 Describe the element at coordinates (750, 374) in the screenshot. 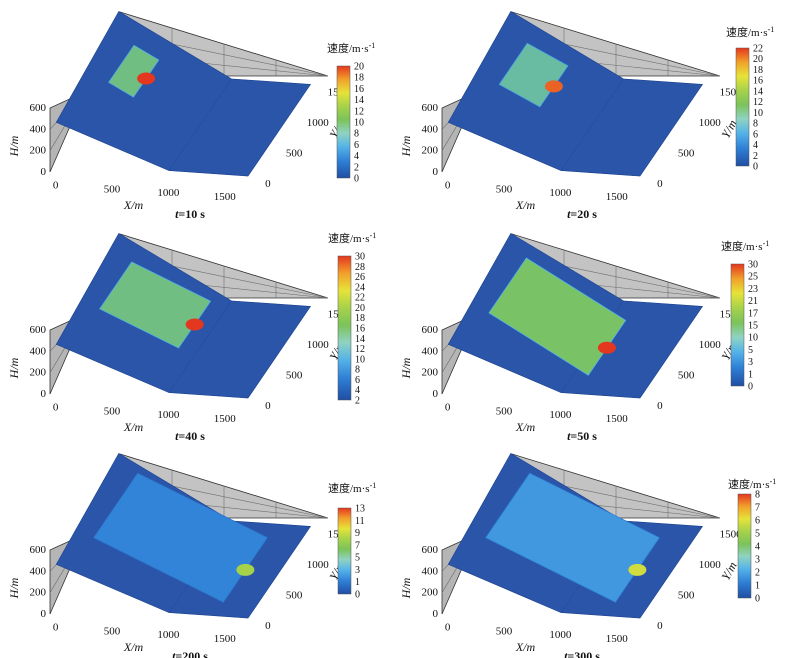

I see `colorbar-tick-label: 1` at that location.